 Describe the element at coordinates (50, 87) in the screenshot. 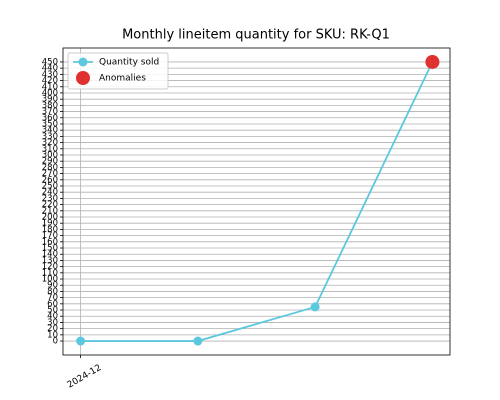

I see `y-tick-label: 410` at that location.